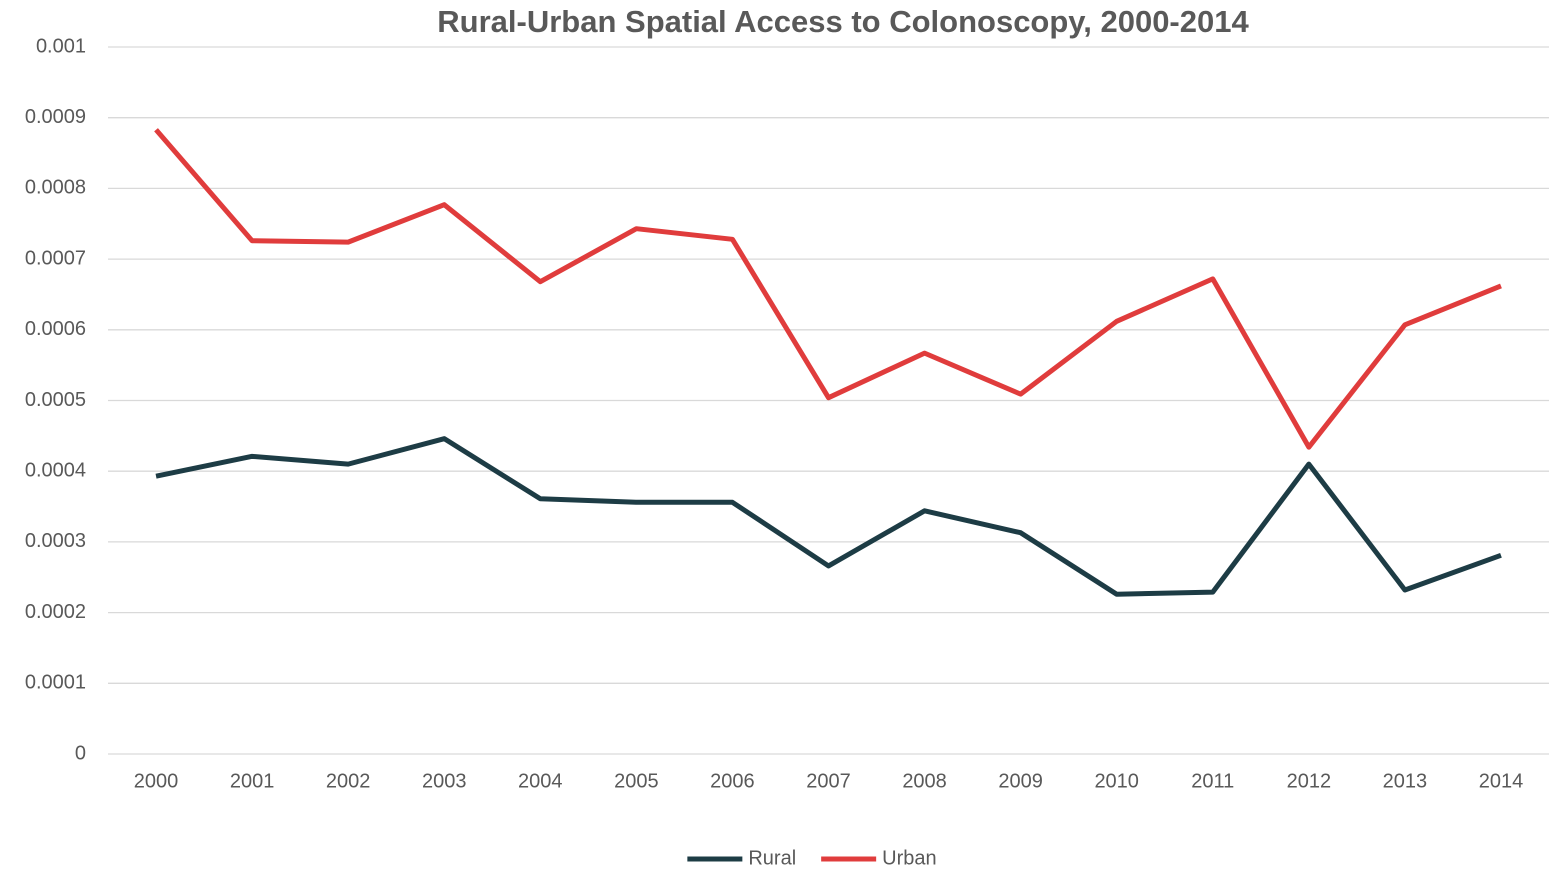  Describe the element at coordinates (55, 258) in the screenshot. I see `y-tick-label: 0.0007` at that location.